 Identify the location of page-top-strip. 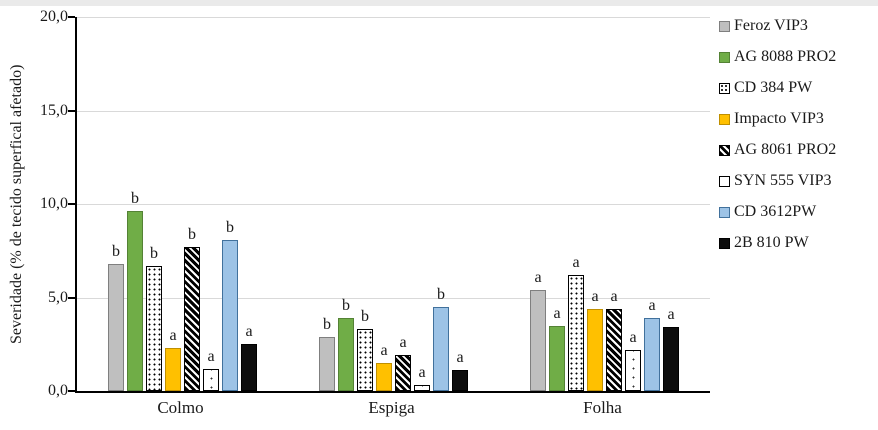
(439, 3).